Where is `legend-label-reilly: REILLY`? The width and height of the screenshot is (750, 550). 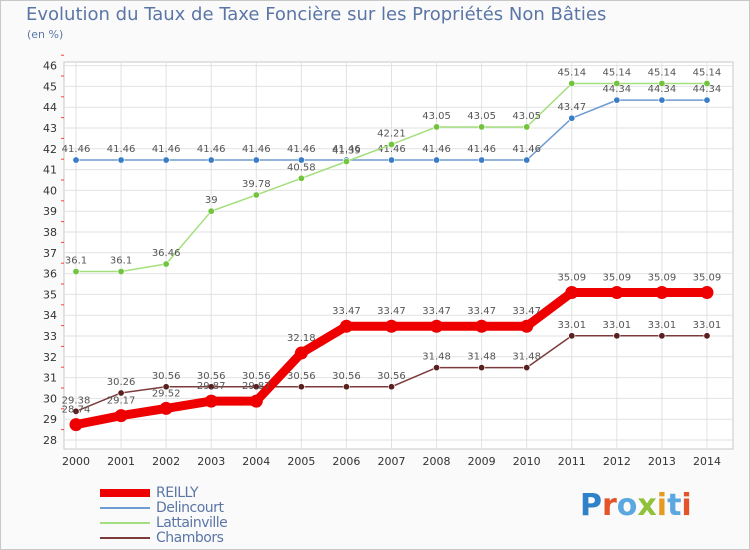
legend-label-reilly: REILLY is located at coordinates (177, 493).